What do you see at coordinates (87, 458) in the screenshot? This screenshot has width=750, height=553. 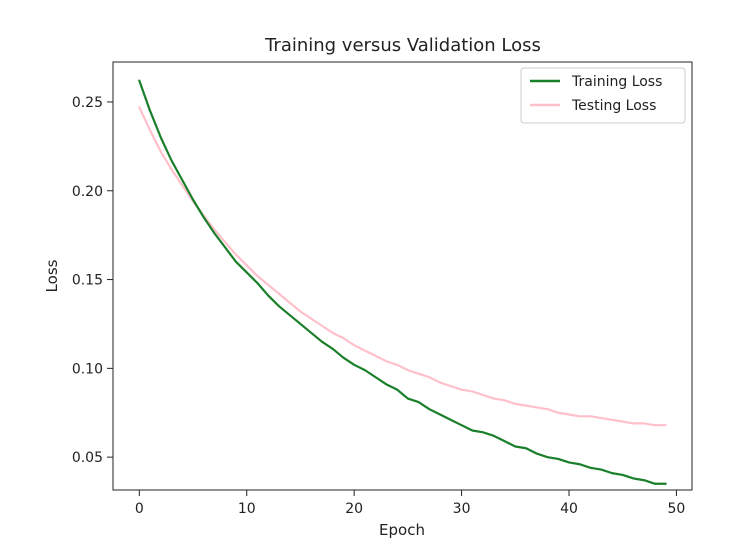 I see `y-tick-label: 0.05` at bounding box center [87, 458].